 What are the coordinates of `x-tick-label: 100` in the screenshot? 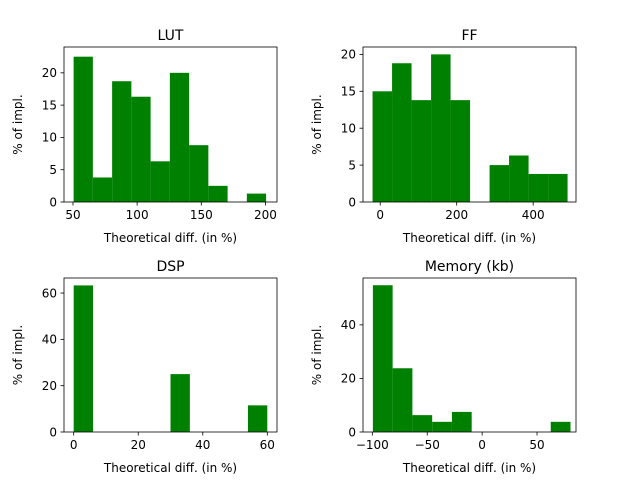 It's located at (137, 215).